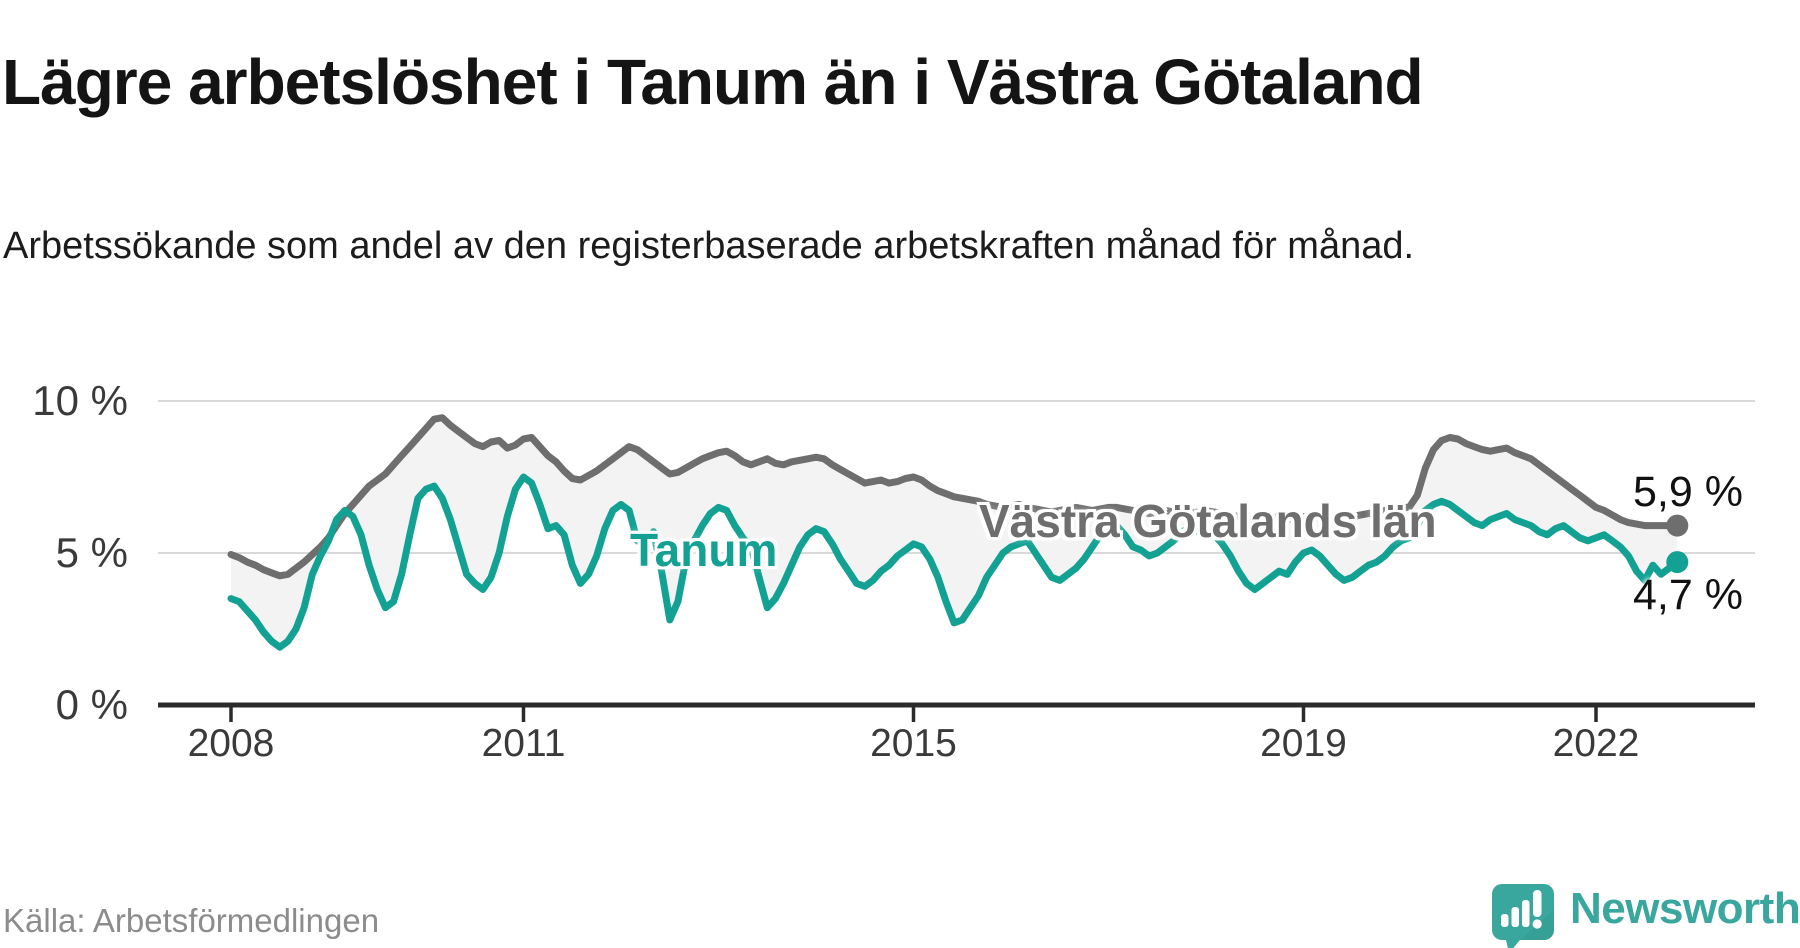 The image size is (1800, 948). What do you see at coordinates (1208, 521) in the screenshot?
I see `vastra-gotaland-series-label: Västra Götalands län` at bounding box center [1208, 521].